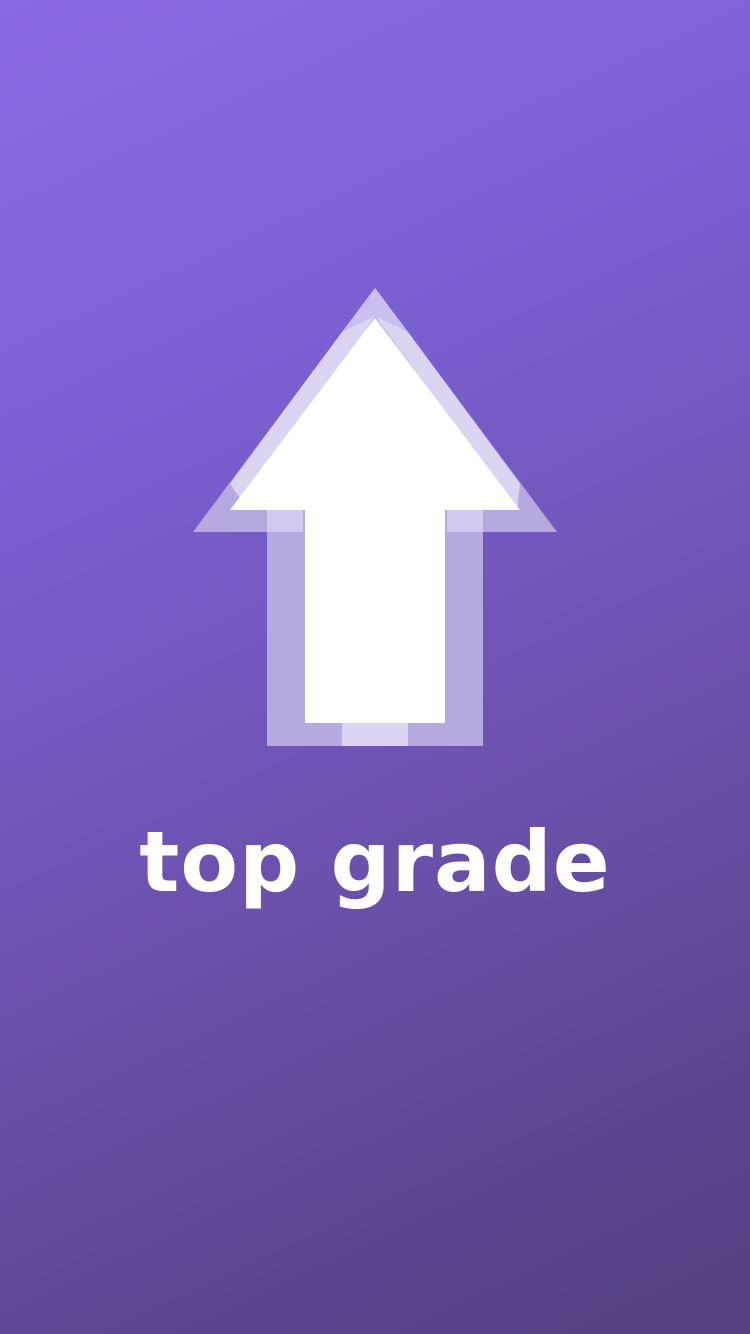 The image size is (750, 1334). What do you see at coordinates (375, 862) in the screenshot?
I see `app-name-title: top grade` at bounding box center [375, 862].